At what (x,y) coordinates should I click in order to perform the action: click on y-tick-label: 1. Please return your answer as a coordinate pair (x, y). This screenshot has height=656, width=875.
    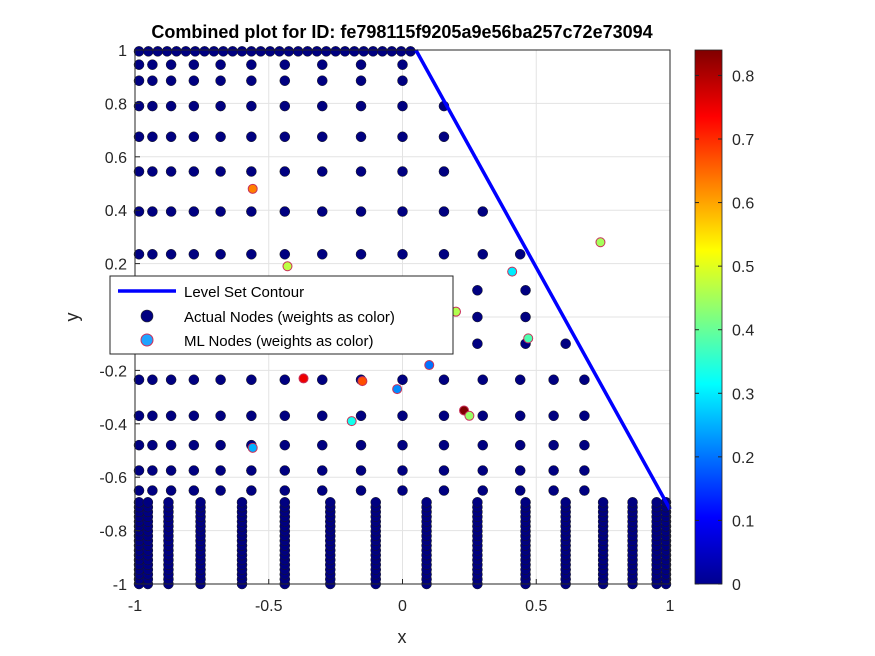
    Looking at the image, I should click on (122, 51).